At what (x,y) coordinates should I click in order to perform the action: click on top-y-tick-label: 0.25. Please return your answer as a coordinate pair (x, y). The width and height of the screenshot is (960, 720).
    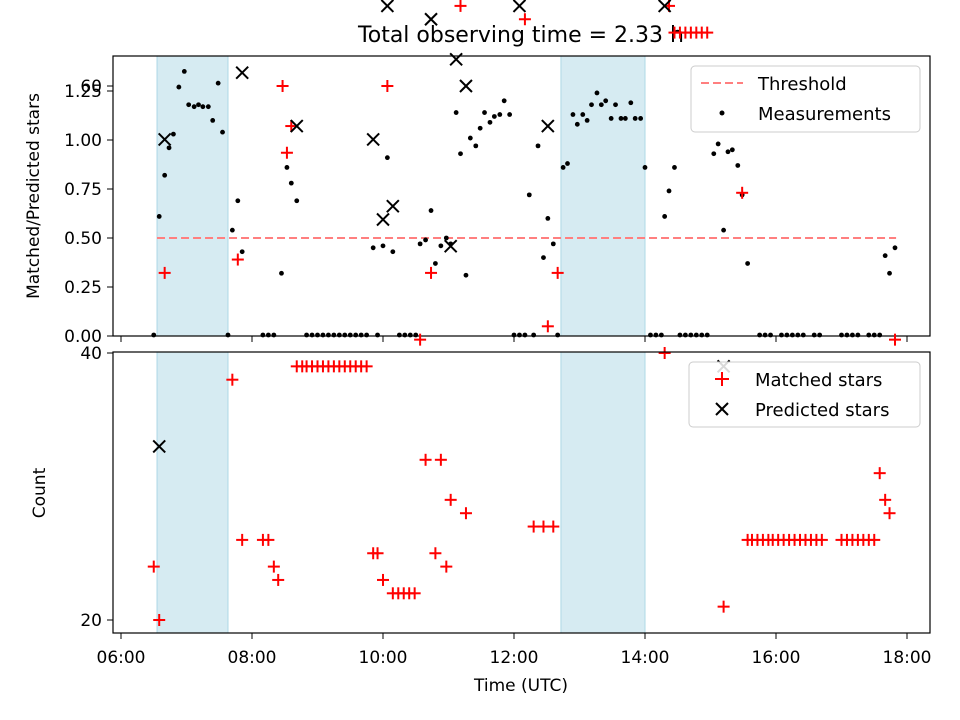
    Looking at the image, I should click on (83, 288).